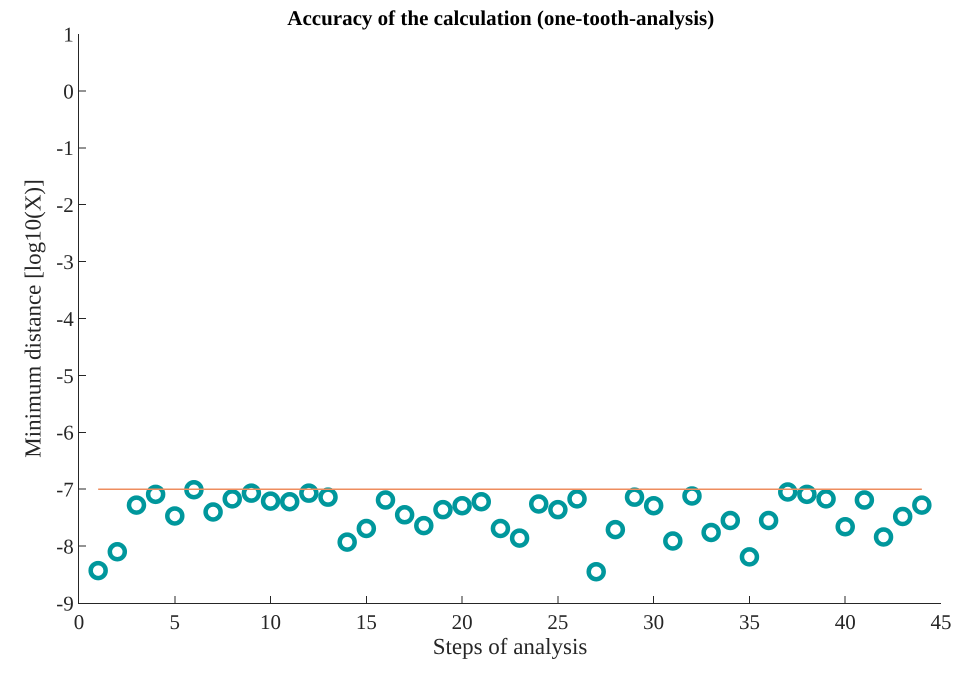 The image size is (963, 680). I want to click on y-tick-label: -8, so click(65, 546).